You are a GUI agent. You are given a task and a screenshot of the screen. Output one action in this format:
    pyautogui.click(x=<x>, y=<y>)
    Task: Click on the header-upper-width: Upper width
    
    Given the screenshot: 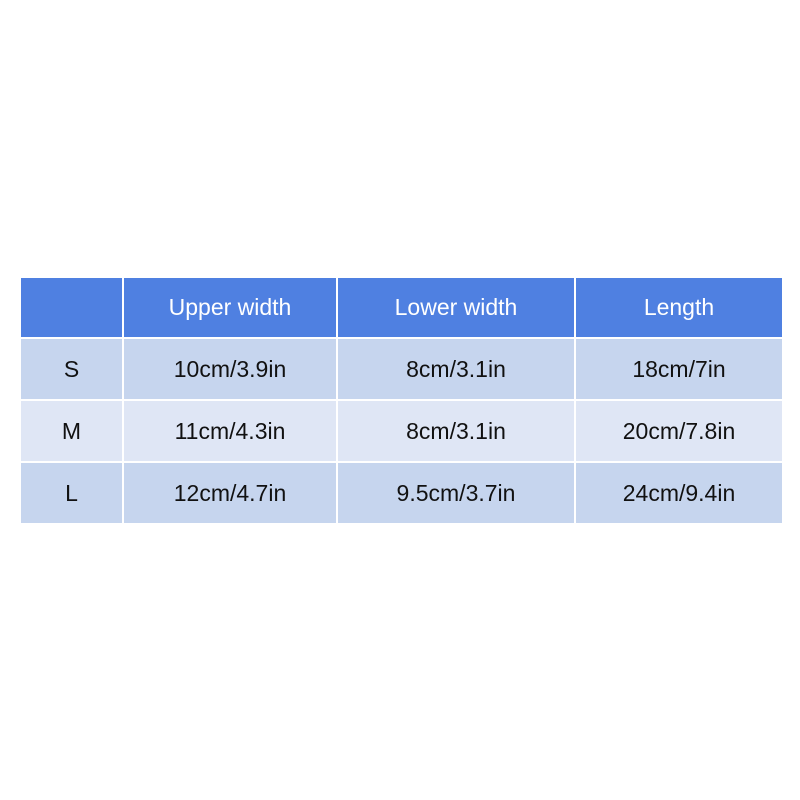 What is the action you would take?
    pyautogui.click(x=230, y=307)
    